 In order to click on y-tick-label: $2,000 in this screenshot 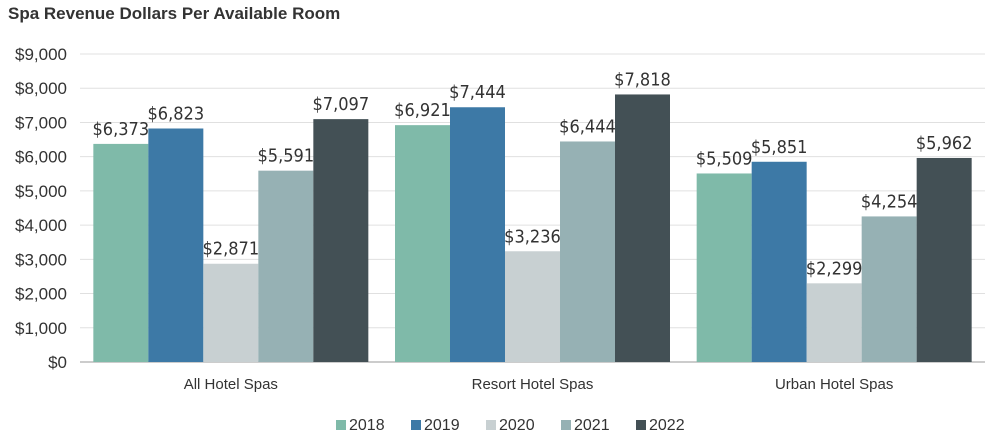, I will do `click(41, 294)`.